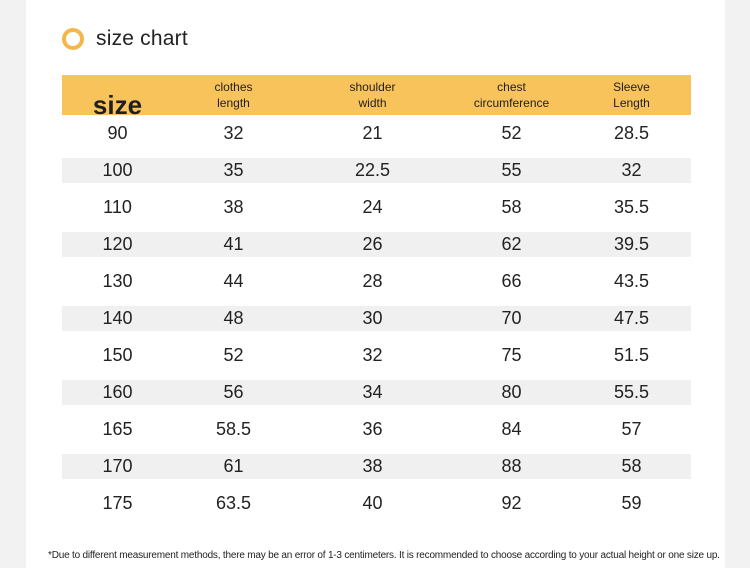 The image size is (750, 568). I want to click on header-size: size, so click(117, 105).